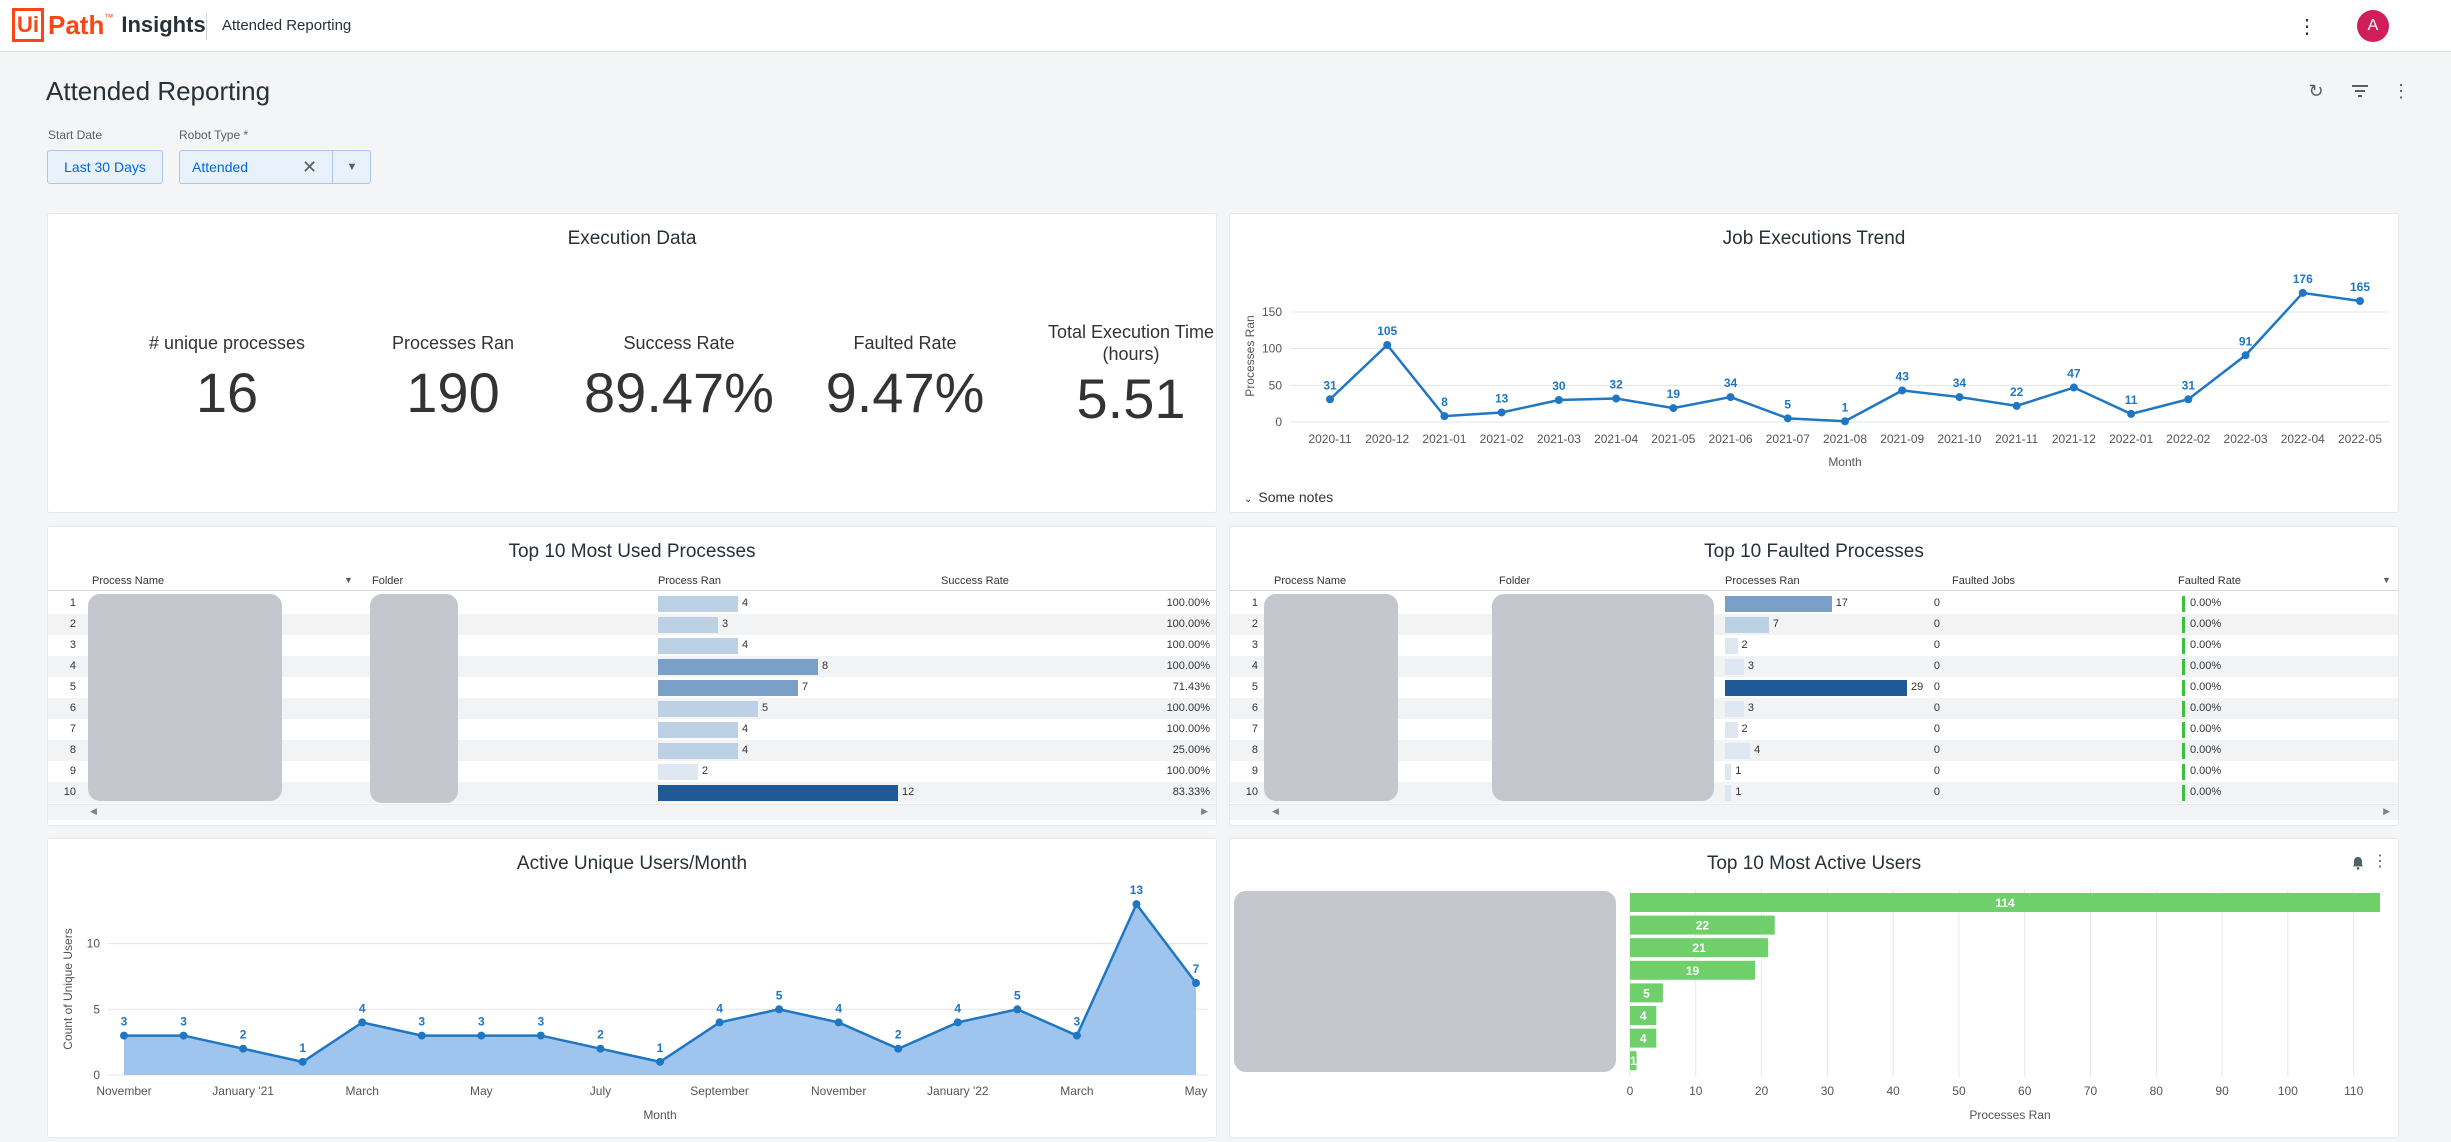 This screenshot has height=1142, width=2451. Describe the element at coordinates (2316, 90) in the screenshot. I see `refresh-icon: ↻` at that location.